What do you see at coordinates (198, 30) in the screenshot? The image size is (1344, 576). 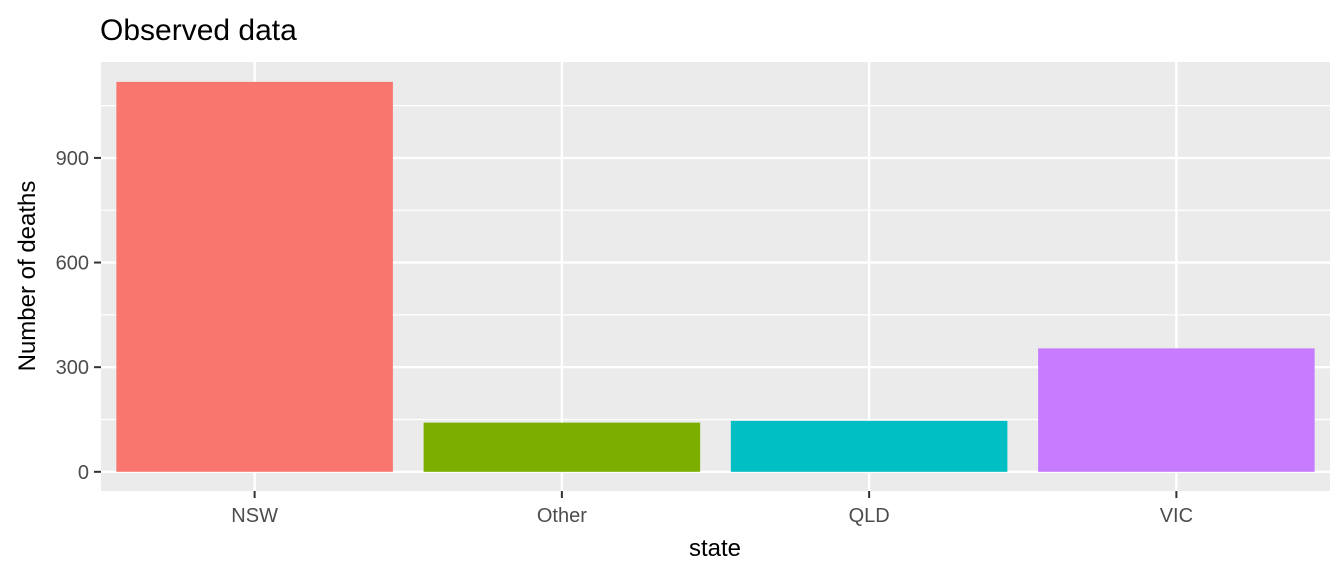 I see `chart-title: Observed data` at bounding box center [198, 30].